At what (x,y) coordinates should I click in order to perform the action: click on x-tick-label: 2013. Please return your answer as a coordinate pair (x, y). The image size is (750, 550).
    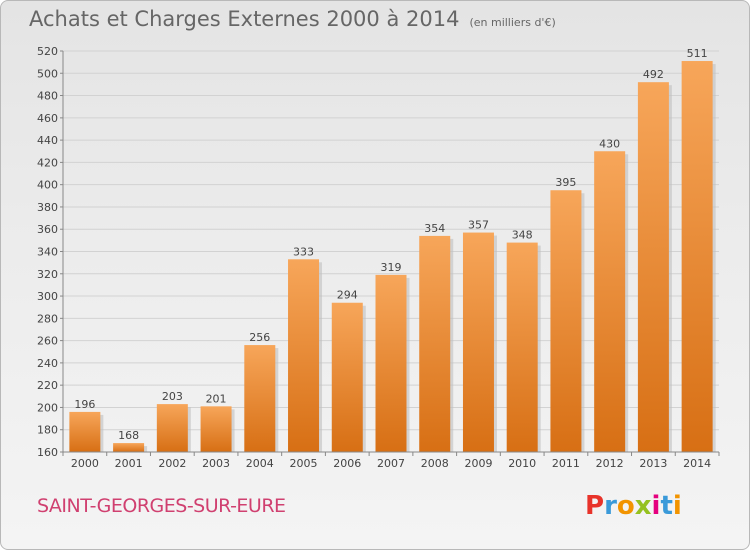
    Looking at the image, I should click on (653, 463).